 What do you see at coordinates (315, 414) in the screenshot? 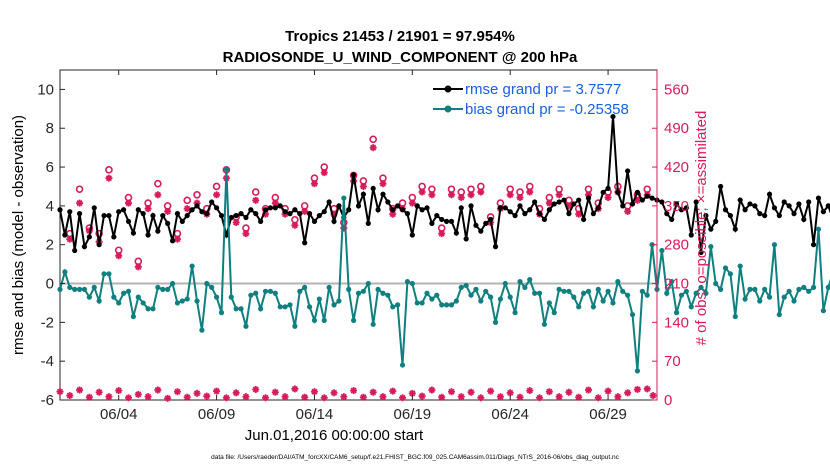
I see `x-tick-label: 06/14` at bounding box center [315, 414].